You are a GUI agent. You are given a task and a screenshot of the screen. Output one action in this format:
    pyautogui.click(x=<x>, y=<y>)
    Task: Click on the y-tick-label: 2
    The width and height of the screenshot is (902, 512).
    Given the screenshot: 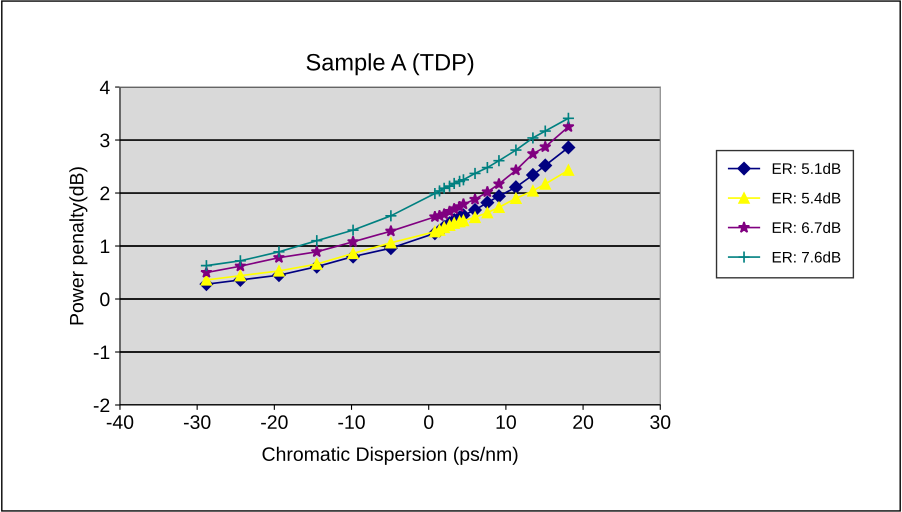 What is the action you would take?
    pyautogui.click(x=105, y=193)
    